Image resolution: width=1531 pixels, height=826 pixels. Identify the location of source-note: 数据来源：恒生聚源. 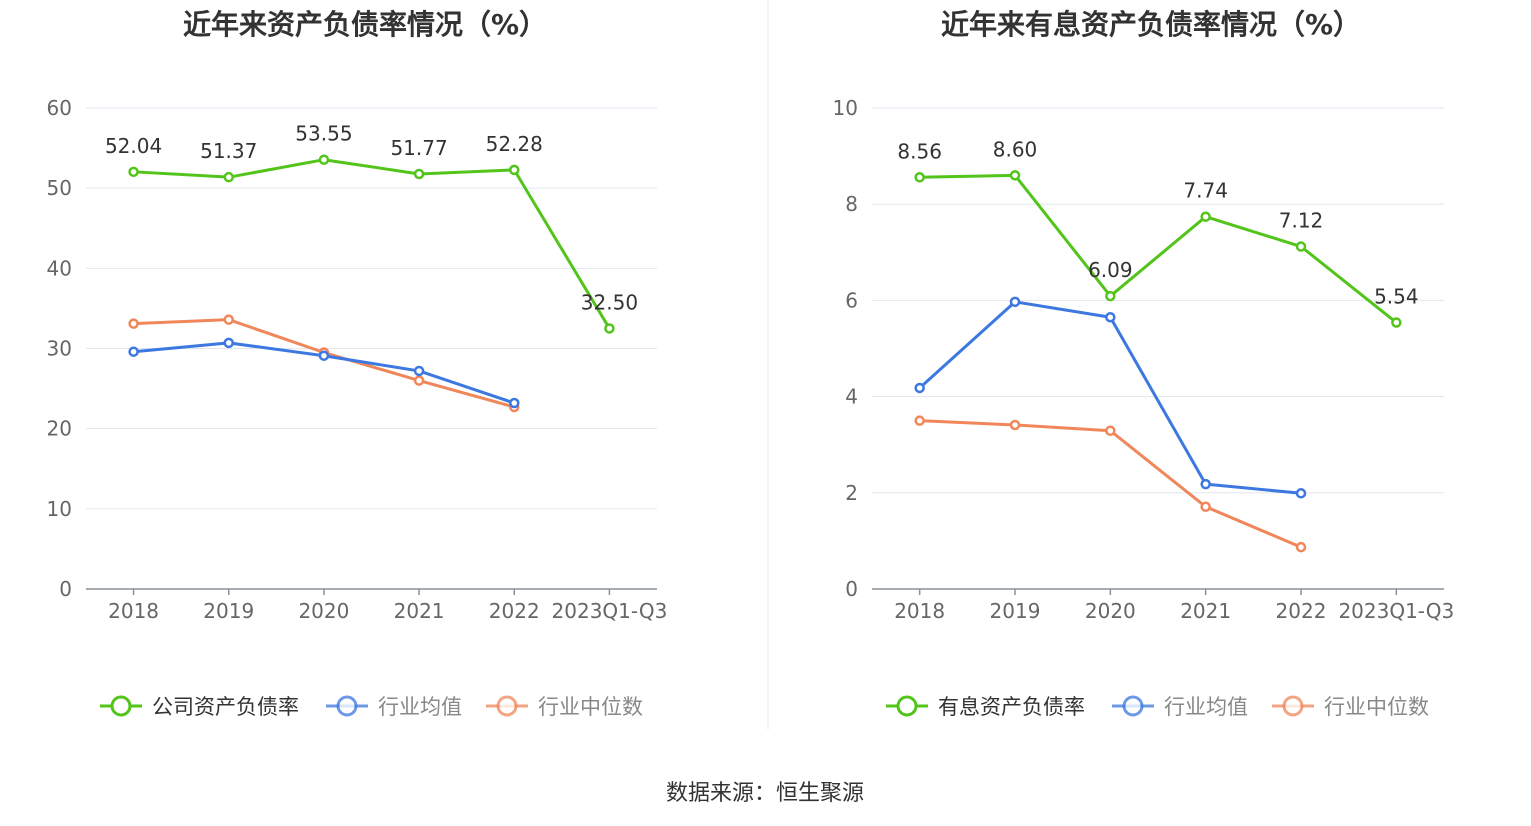
(765, 793).